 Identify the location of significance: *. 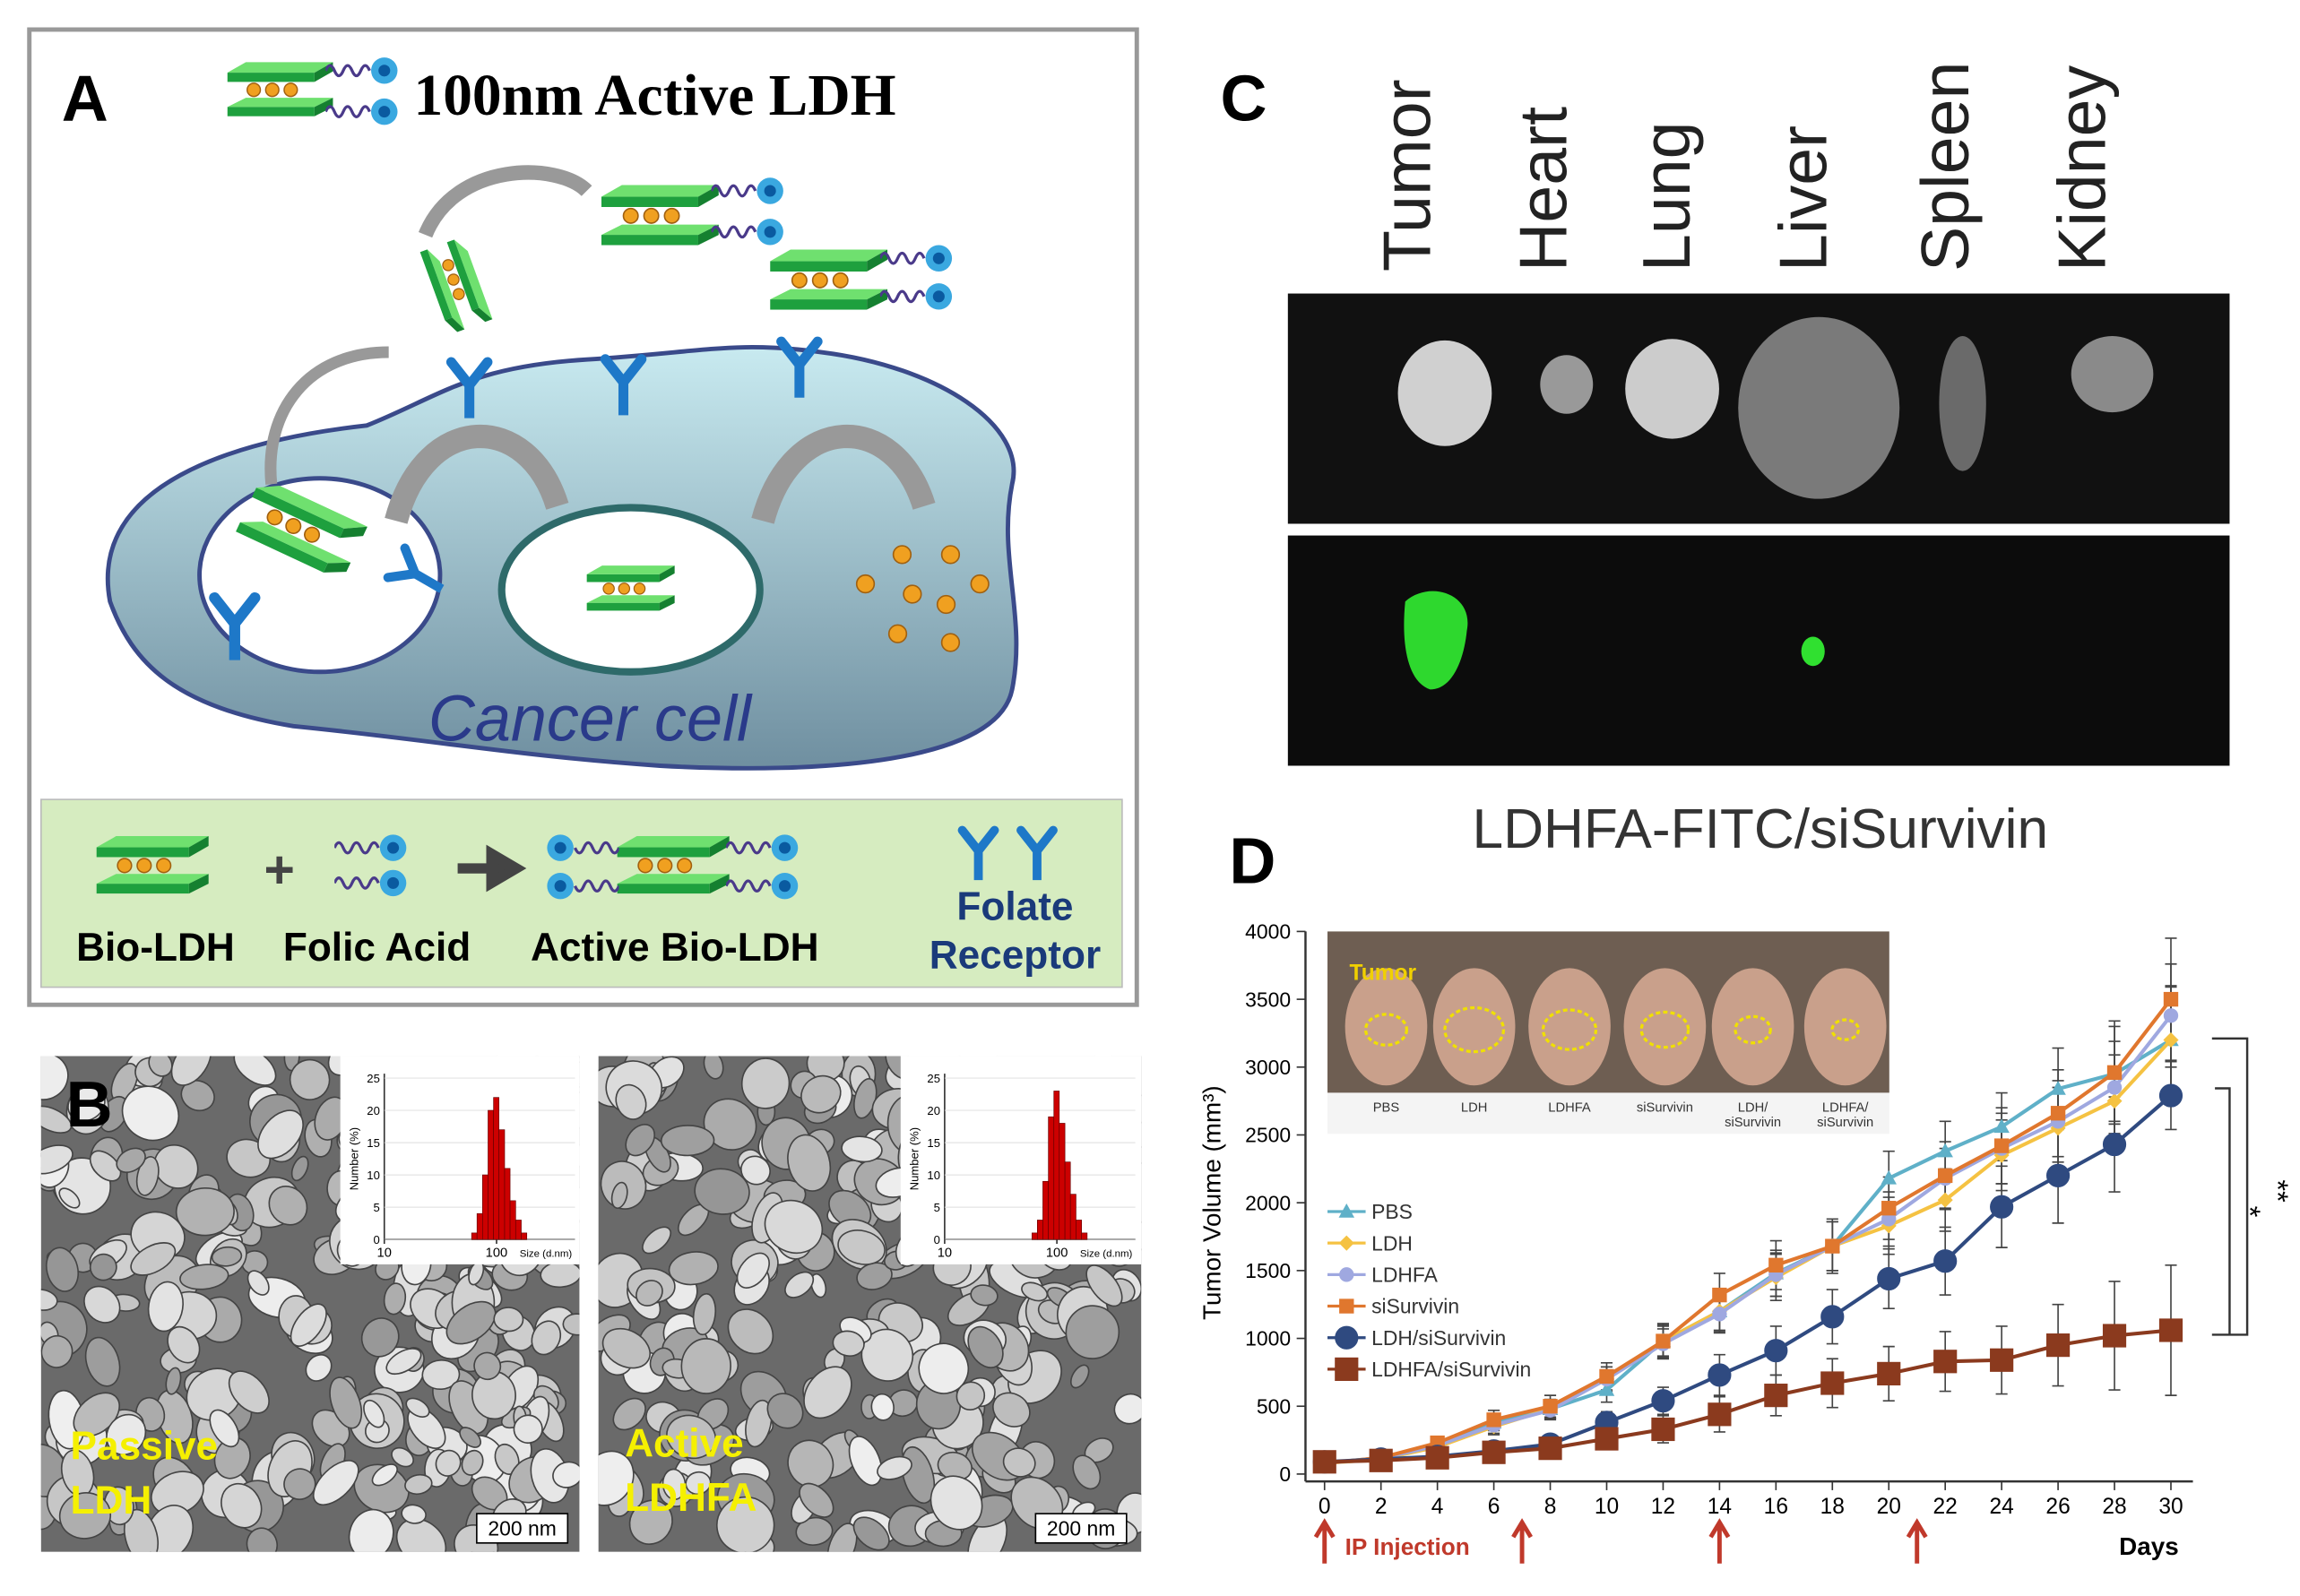
(2250, 1212).